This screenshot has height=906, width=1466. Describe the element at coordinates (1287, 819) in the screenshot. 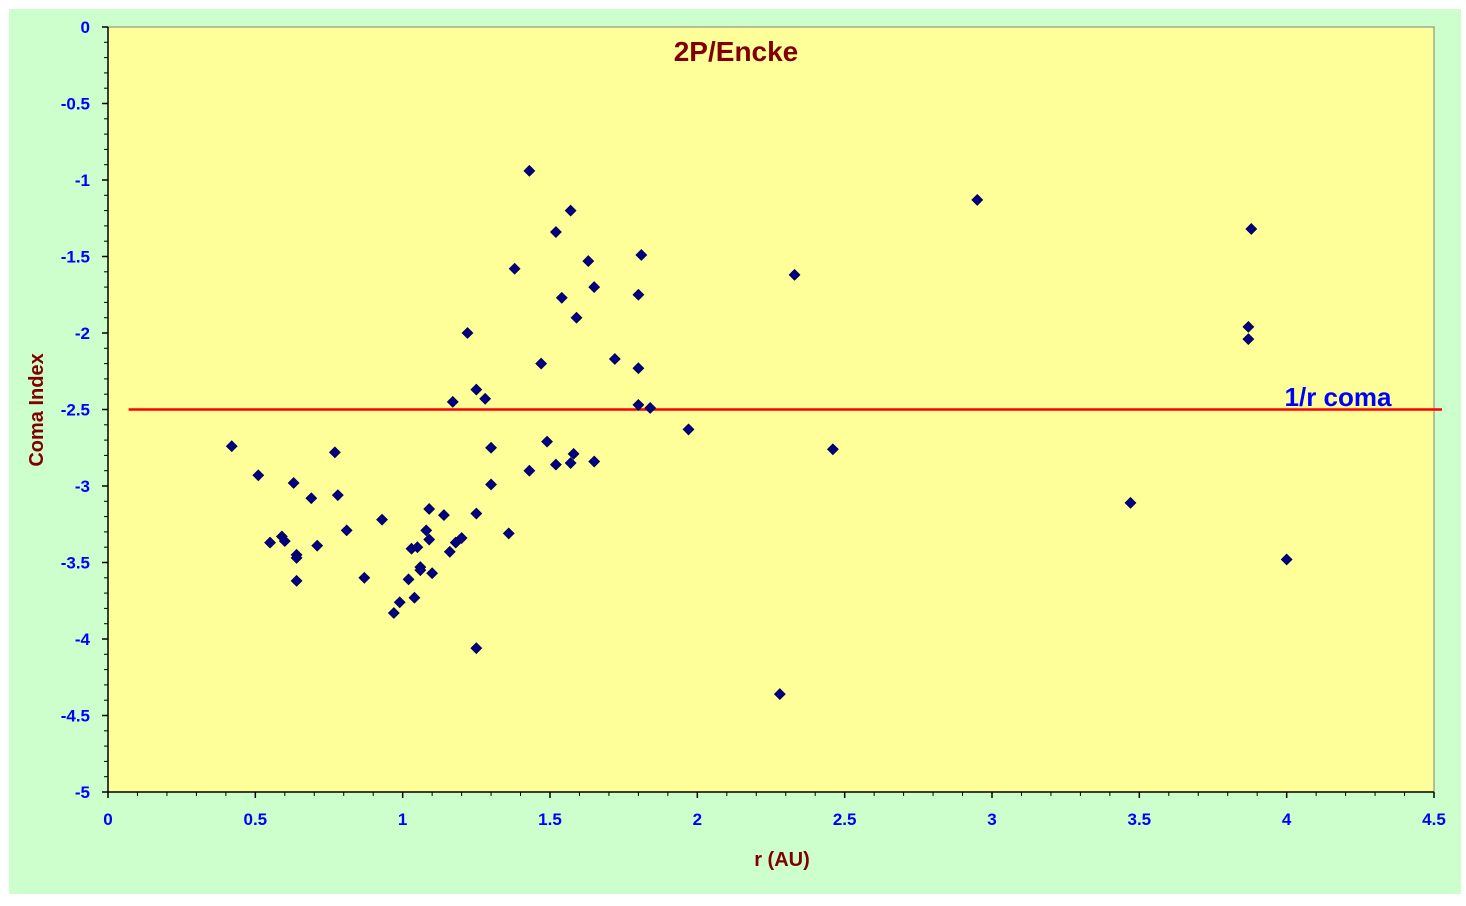

I see `x-tick-label: 4` at that location.